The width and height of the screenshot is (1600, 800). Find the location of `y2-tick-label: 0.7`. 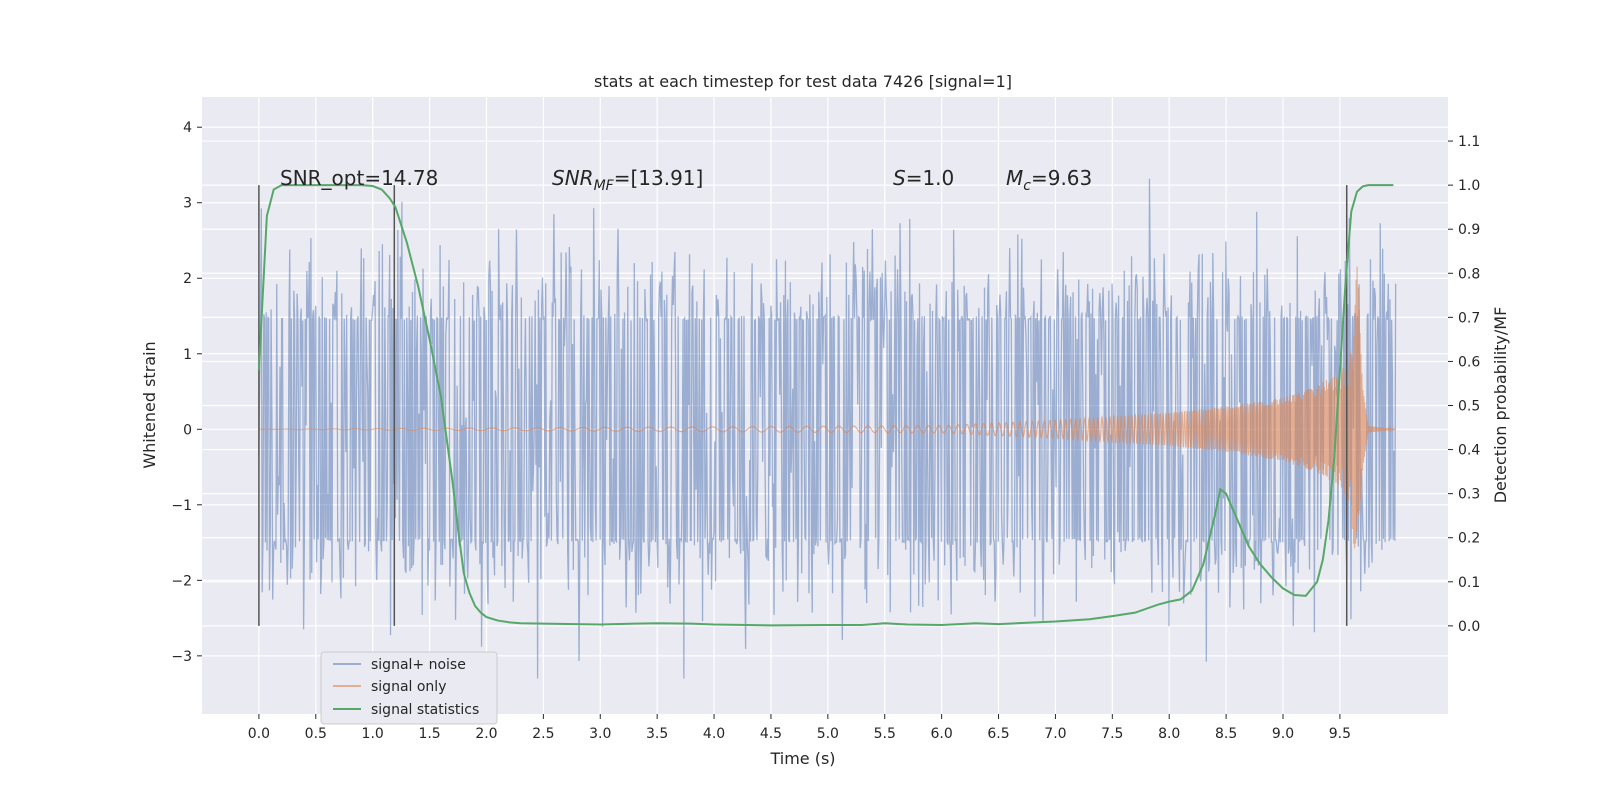

y2-tick-label: 0.7 is located at coordinates (1469, 318).